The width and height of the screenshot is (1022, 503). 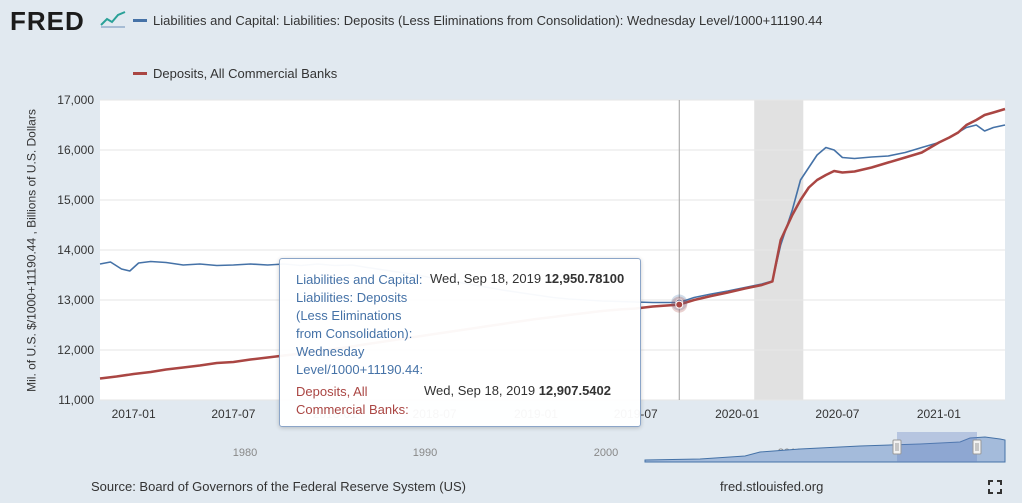 I want to click on tooltip-series-2-name: Deposits, All Commercial Banks:, so click(x=352, y=400).